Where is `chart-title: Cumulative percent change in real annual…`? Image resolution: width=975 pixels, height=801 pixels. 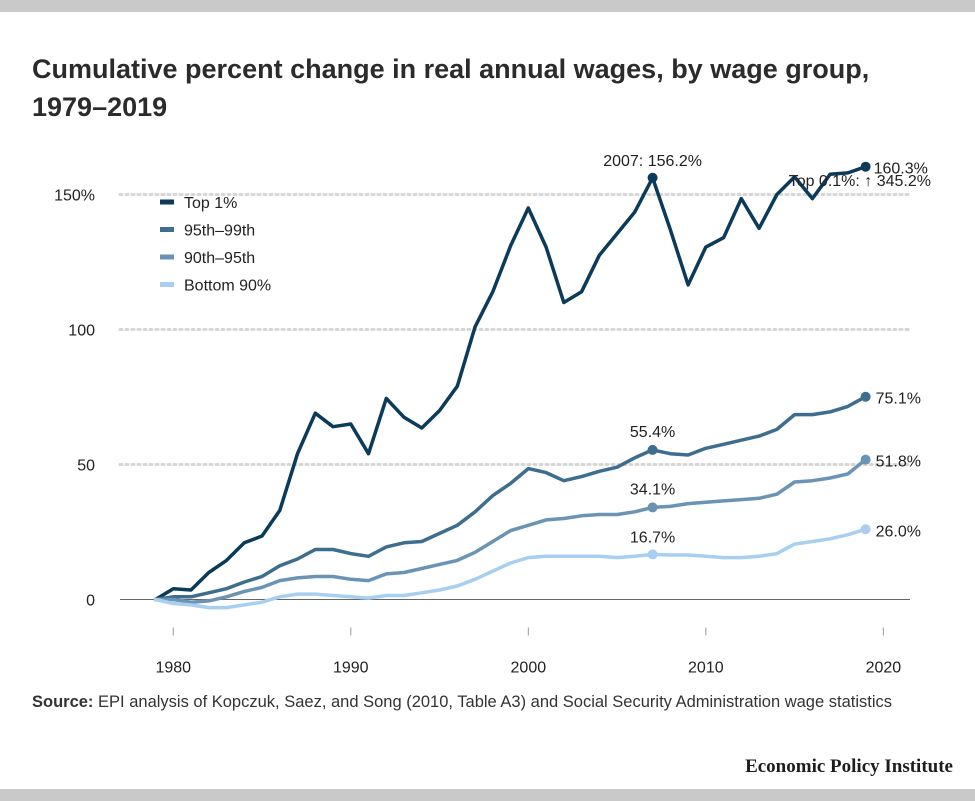 chart-title: Cumulative percent change in real annual… is located at coordinates (451, 88).